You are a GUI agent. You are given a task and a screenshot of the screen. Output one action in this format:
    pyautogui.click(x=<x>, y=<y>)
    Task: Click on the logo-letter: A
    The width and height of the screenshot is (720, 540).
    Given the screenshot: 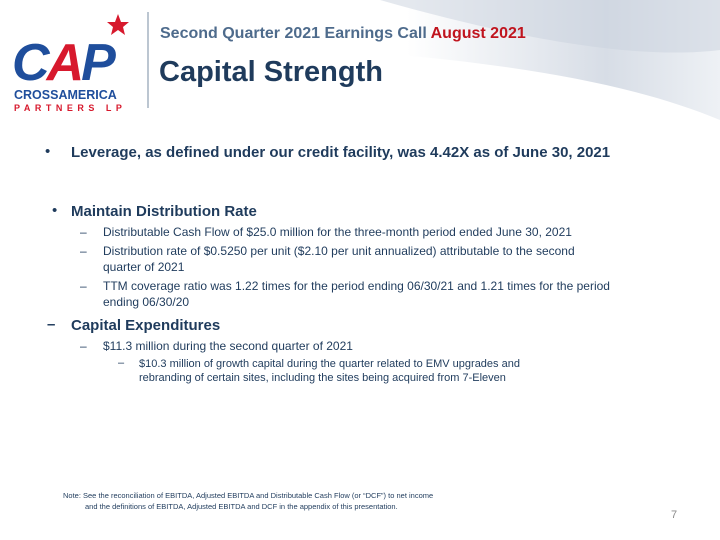 What is the action you would take?
    pyautogui.click(x=63, y=63)
    